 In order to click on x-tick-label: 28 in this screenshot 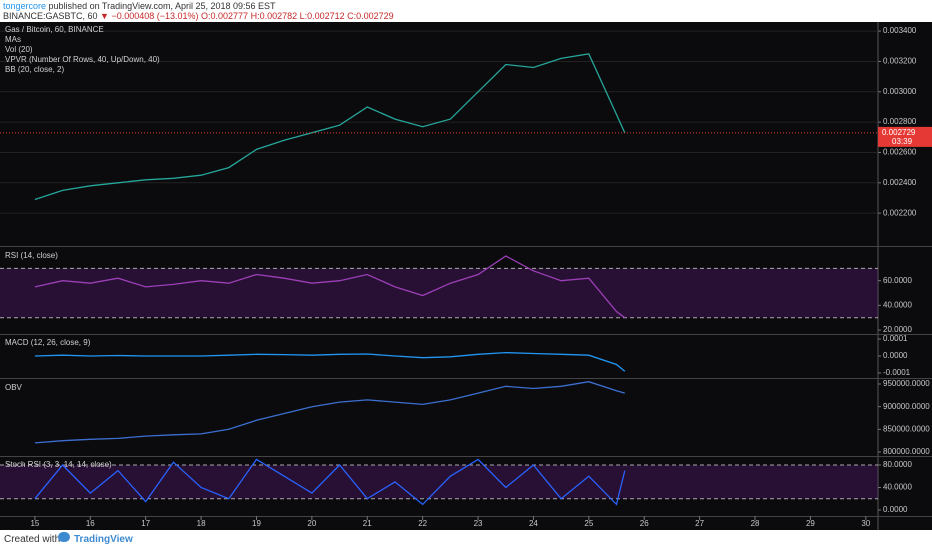, I will do `click(755, 523)`.